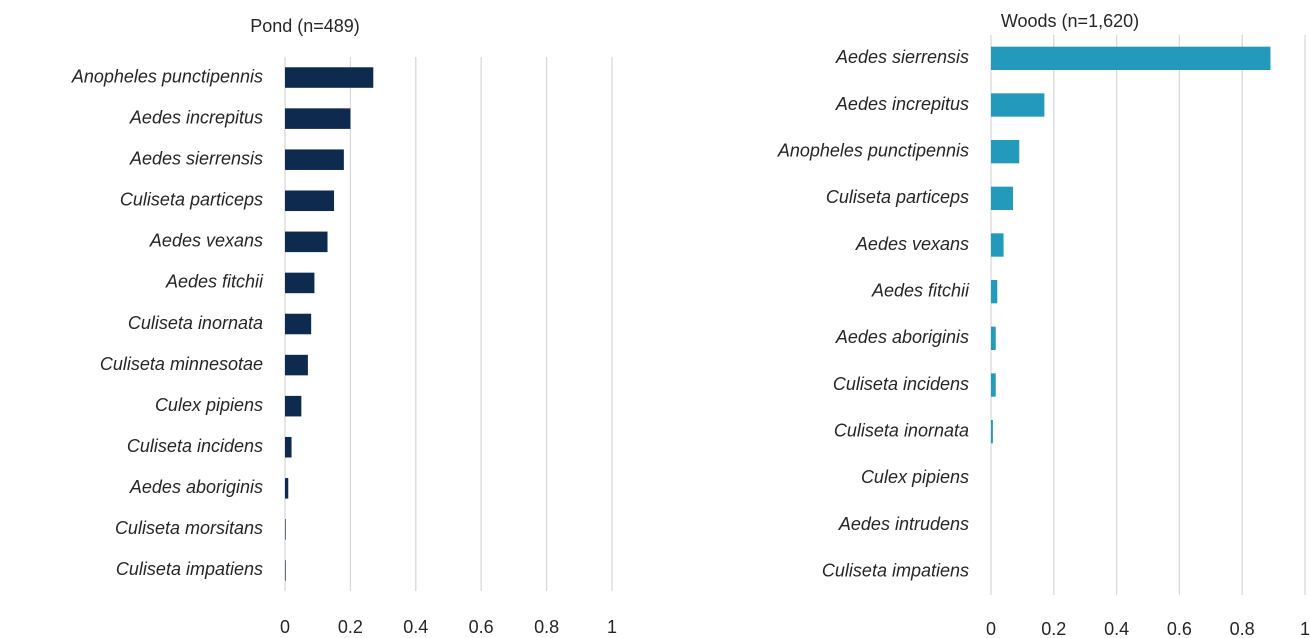  What do you see at coordinates (189, 528) in the screenshot?
I see `category-label: Culiseta morsitans` at bounding box center [189, 528].